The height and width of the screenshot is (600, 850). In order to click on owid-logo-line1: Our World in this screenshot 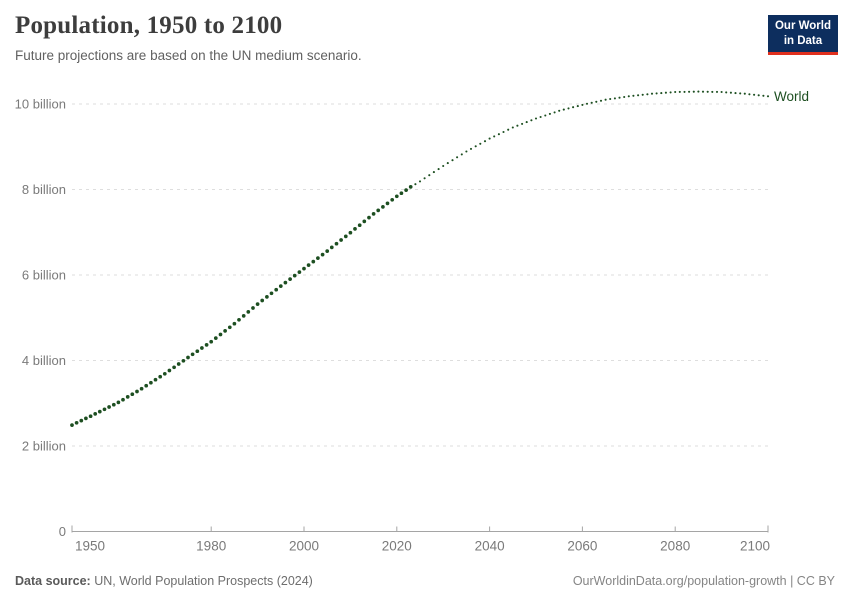, I will do `click(802, 26)`.